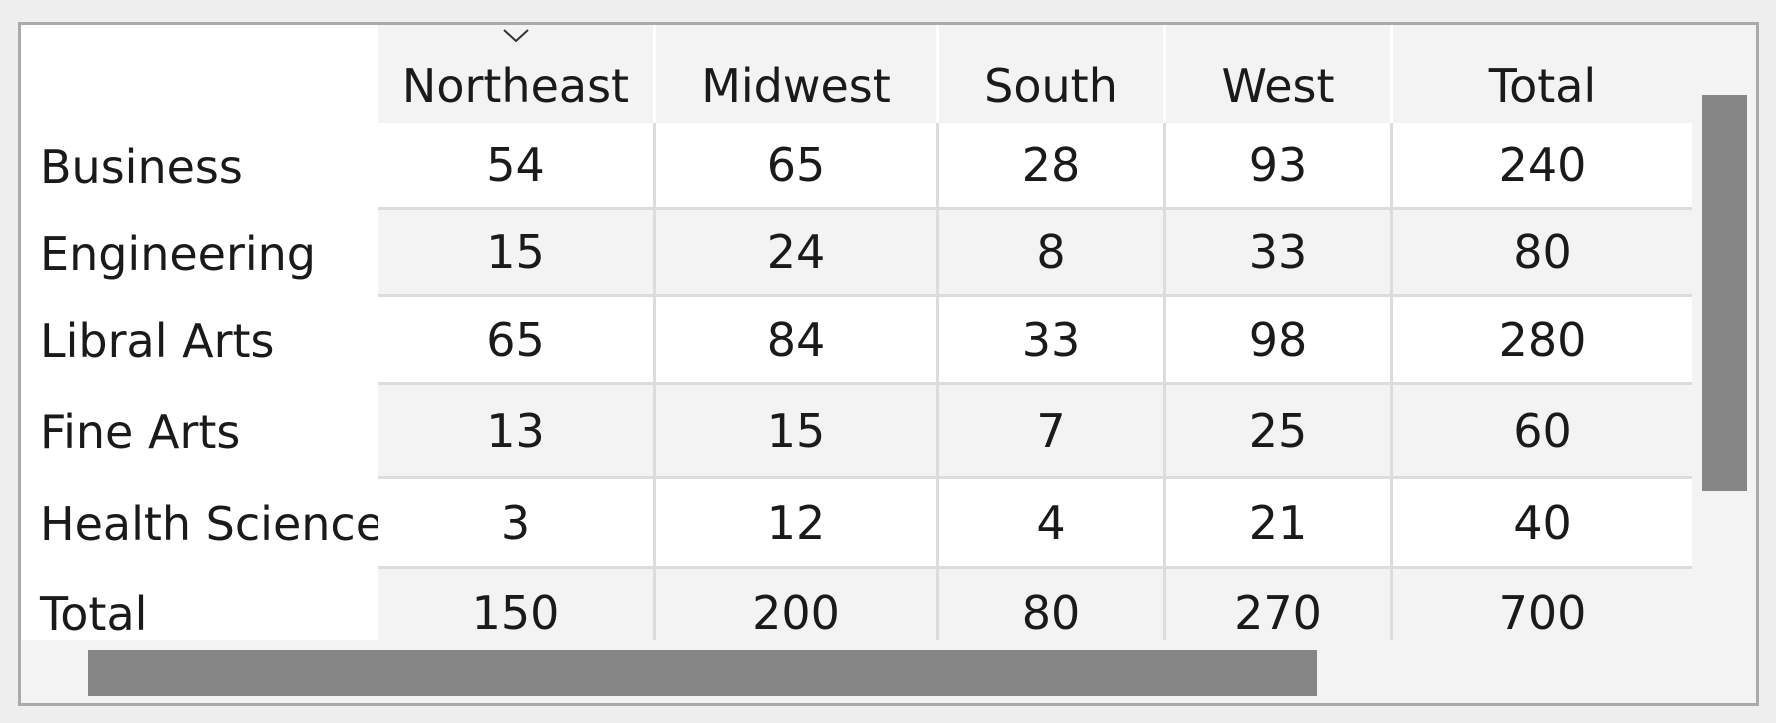  I want to click on table-cell: 84, so click(797, 341).